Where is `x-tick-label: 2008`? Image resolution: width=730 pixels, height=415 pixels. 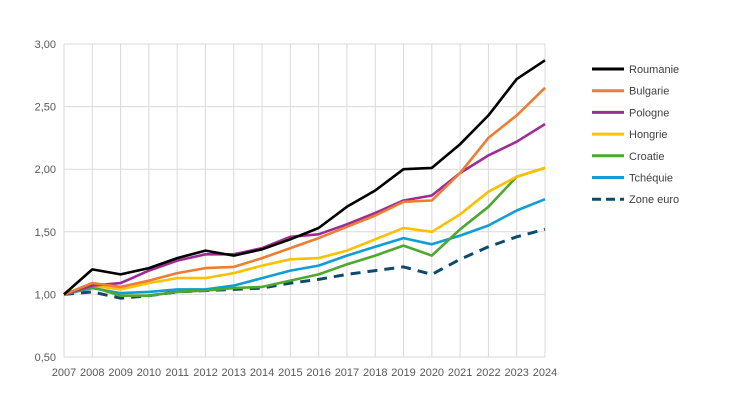 x-tick-label: 2008 is located at coordinates (92, 373).